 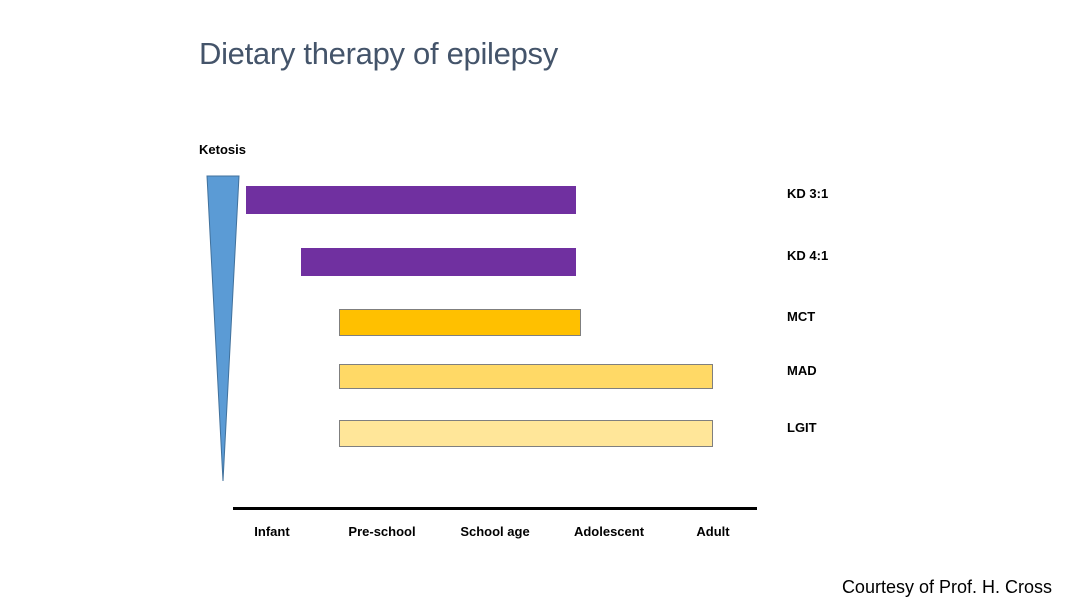 What do you see at coordinates (802, 370) in the screenshot?
I see `bar-label: MAD` at bounding box center [802, 370].